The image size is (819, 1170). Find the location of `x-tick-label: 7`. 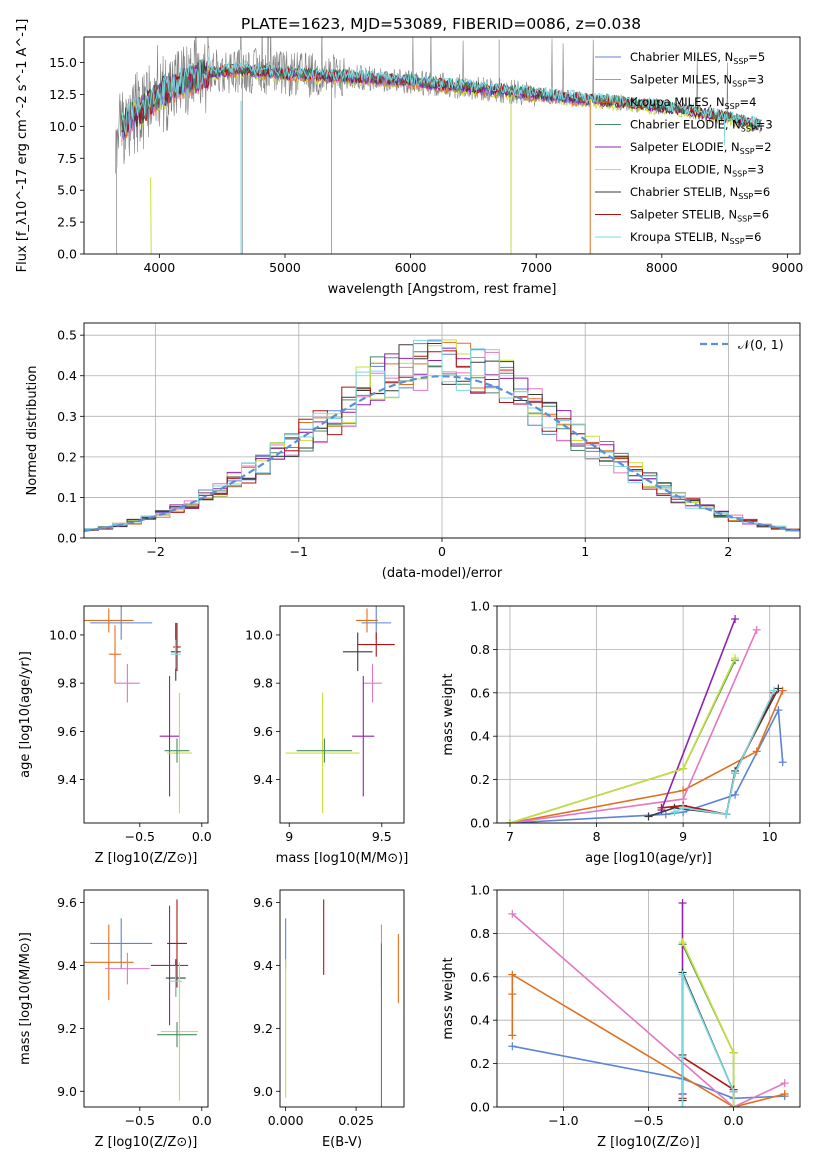

x-tick-label: 7 is located at coordinates (510, 836).